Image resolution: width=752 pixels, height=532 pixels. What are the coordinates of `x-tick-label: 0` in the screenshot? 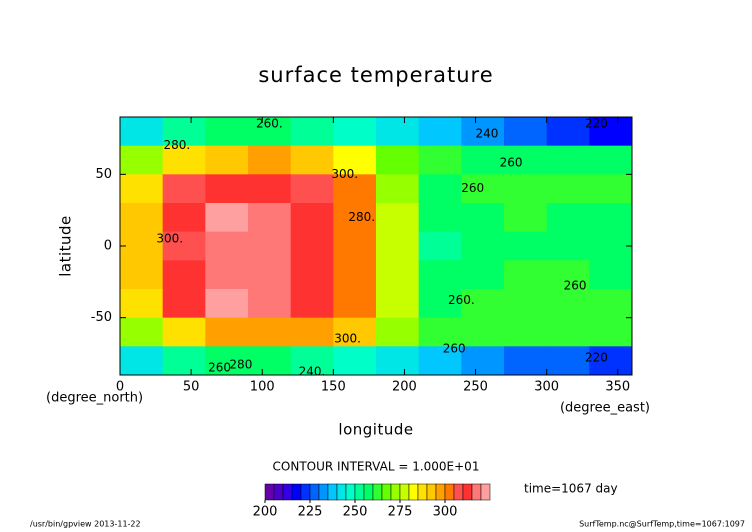 It's located at (120, 387).